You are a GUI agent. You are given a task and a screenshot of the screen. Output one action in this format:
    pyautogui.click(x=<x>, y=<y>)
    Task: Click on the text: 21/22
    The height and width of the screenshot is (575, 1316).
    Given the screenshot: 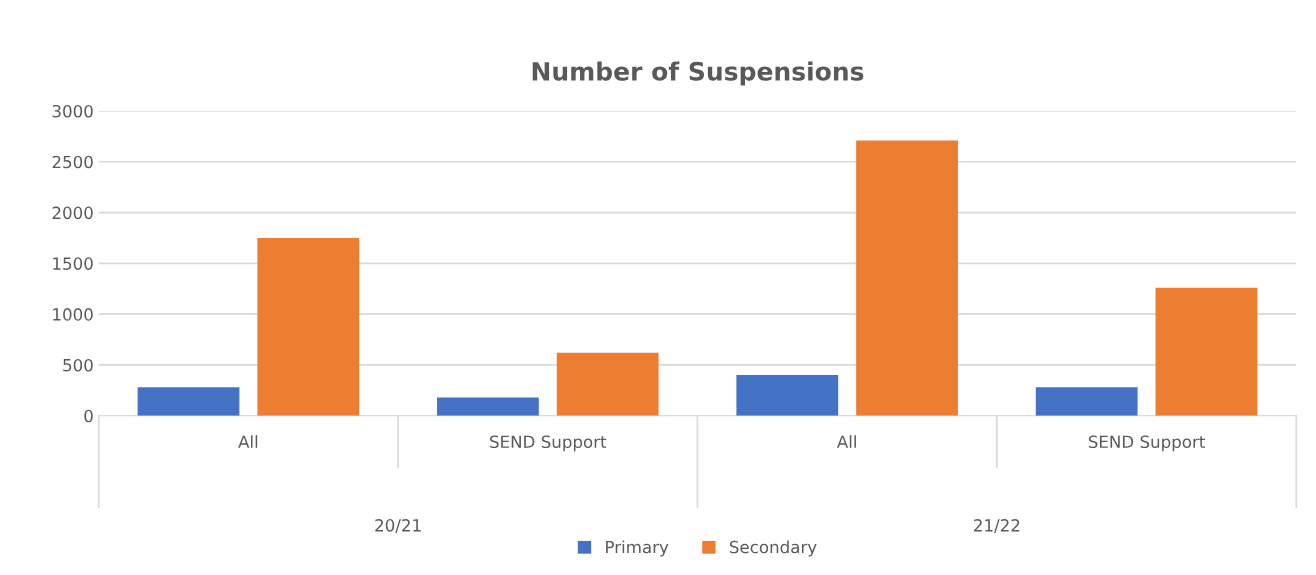 What is the action you would take?
    pyautogui.click(x=997, y=526)
    